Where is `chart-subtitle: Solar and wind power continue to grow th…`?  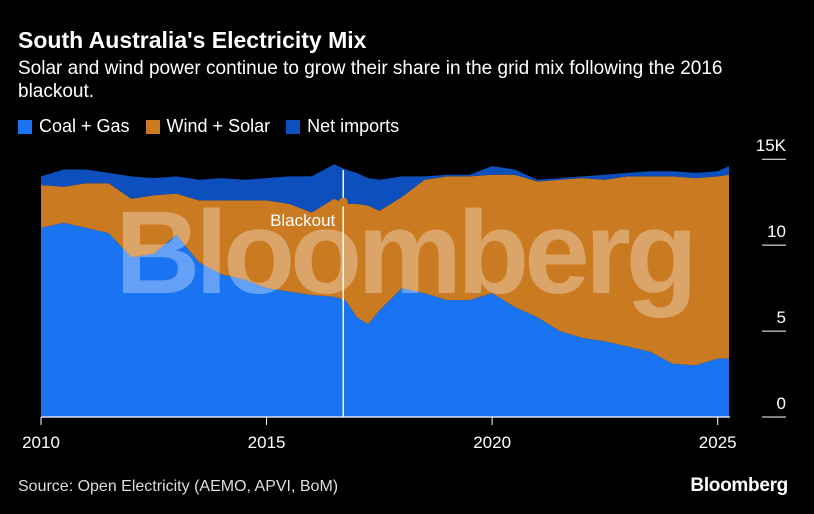 chart-subtitle: Solar and wind power continue to grow th… is located at coordinates (370, 80).